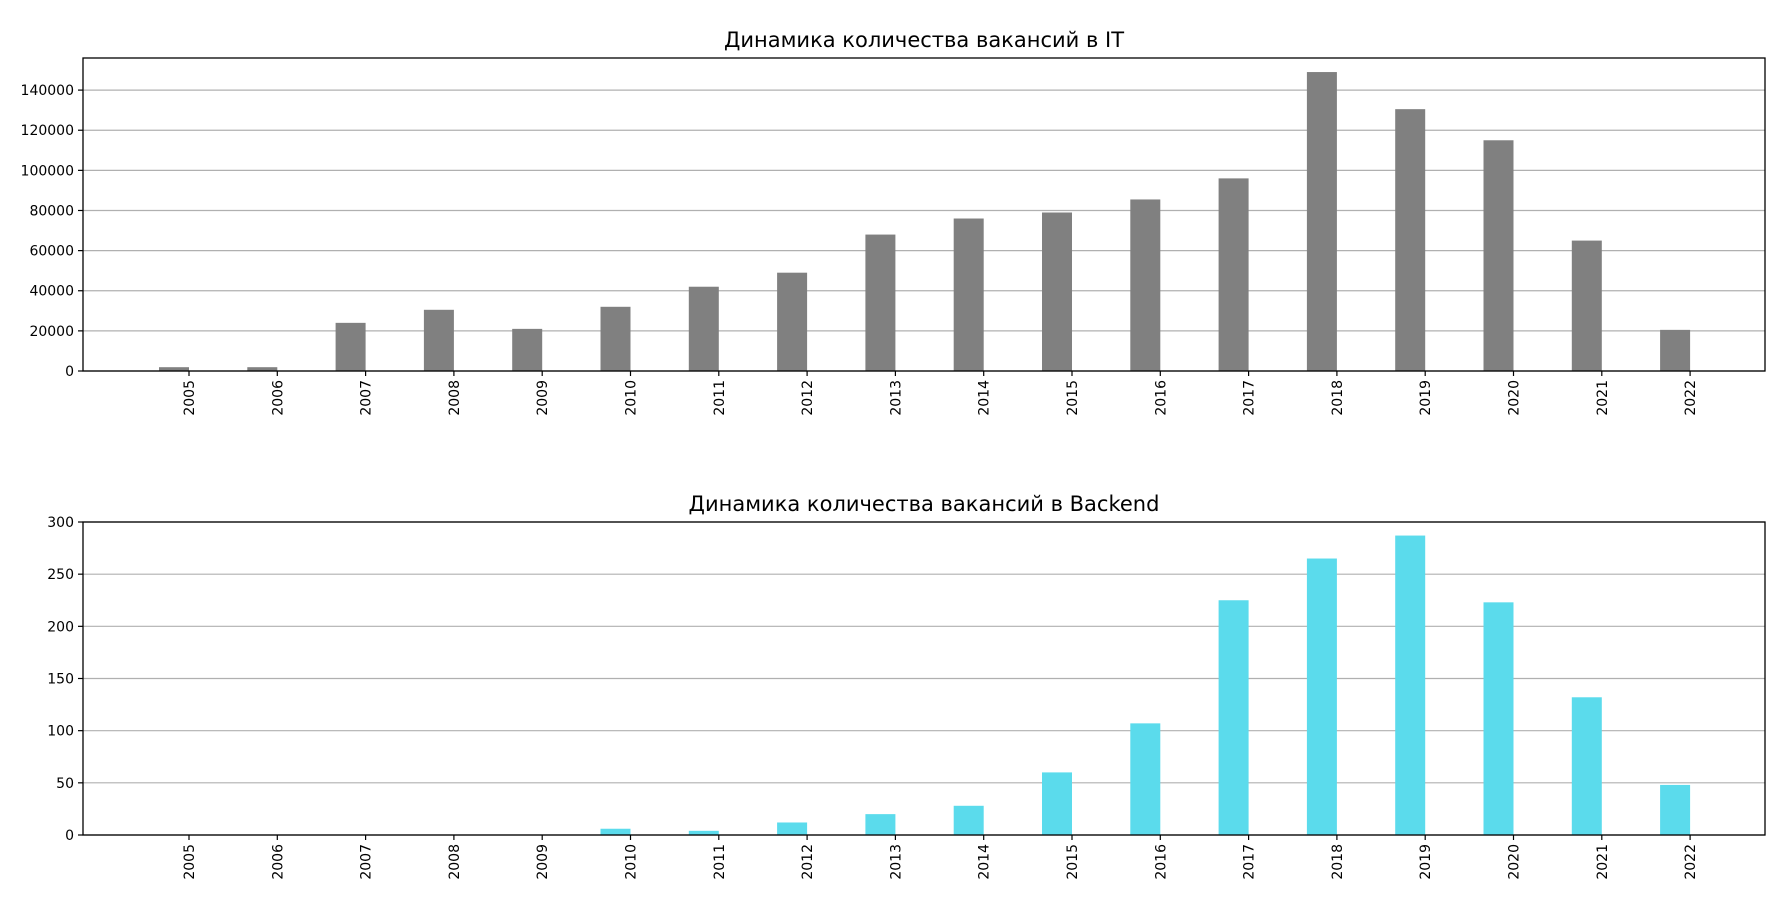 This screenshot has width=1783, height=919. What do you see at coordinates (47, 131) in the screenshot?
I see `y-tick-label: 120000` at bounding box center [47, 131].